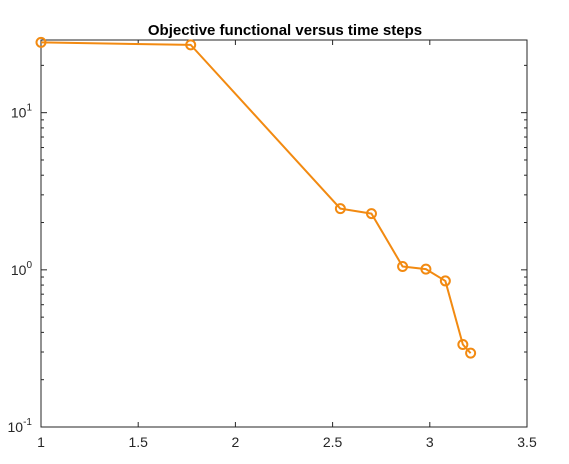 Image resolution: width=569 pixels, height=464 pixels. I want to click on y-tick-labels: 10⁻¹ 10⁰ 10¹, so click(20, 269).